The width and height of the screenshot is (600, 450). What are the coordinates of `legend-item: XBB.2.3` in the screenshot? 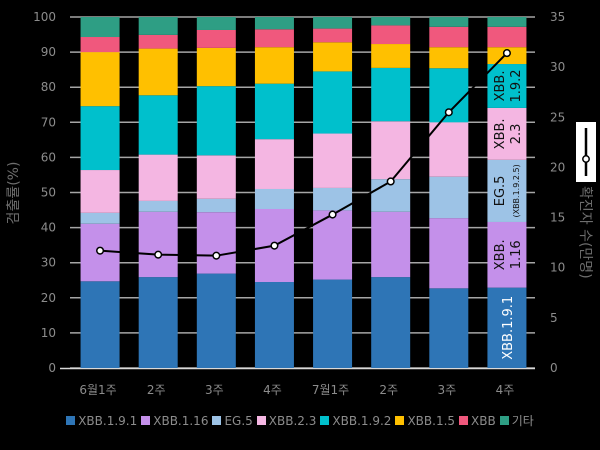 It's located at (286, 421).